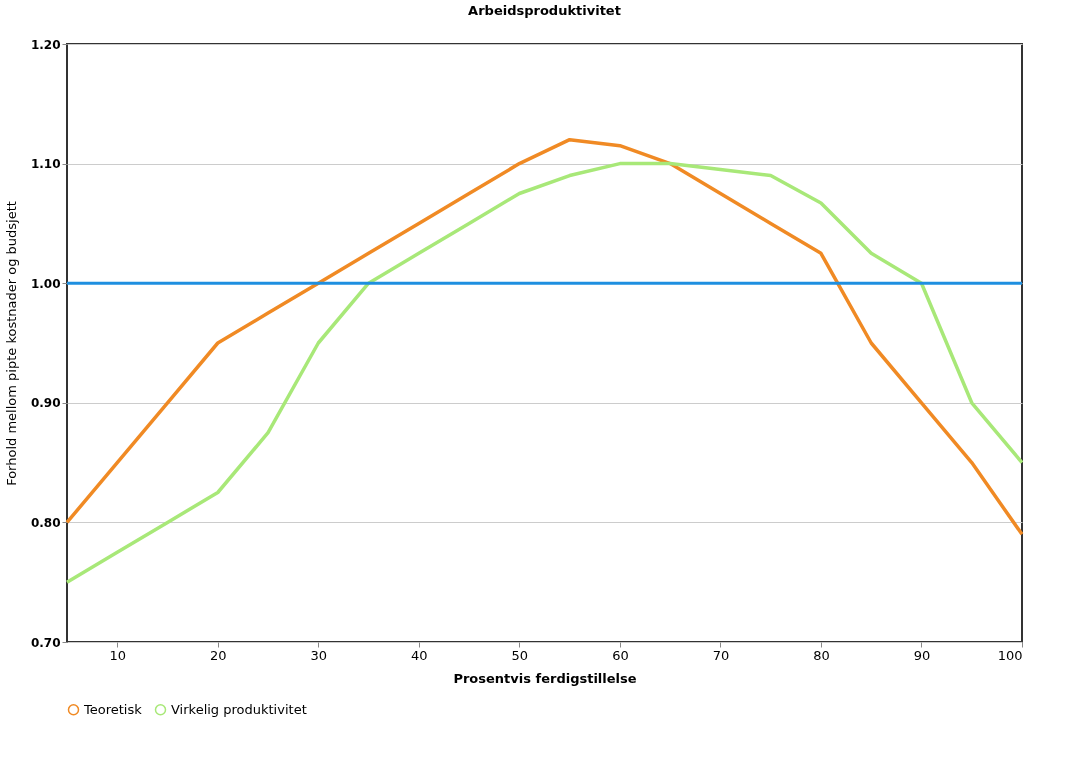 The height and width of the screenshot is (782, 1083). I want to click on chart-title: Arbeidsproduktivitet, so click(544, 10).